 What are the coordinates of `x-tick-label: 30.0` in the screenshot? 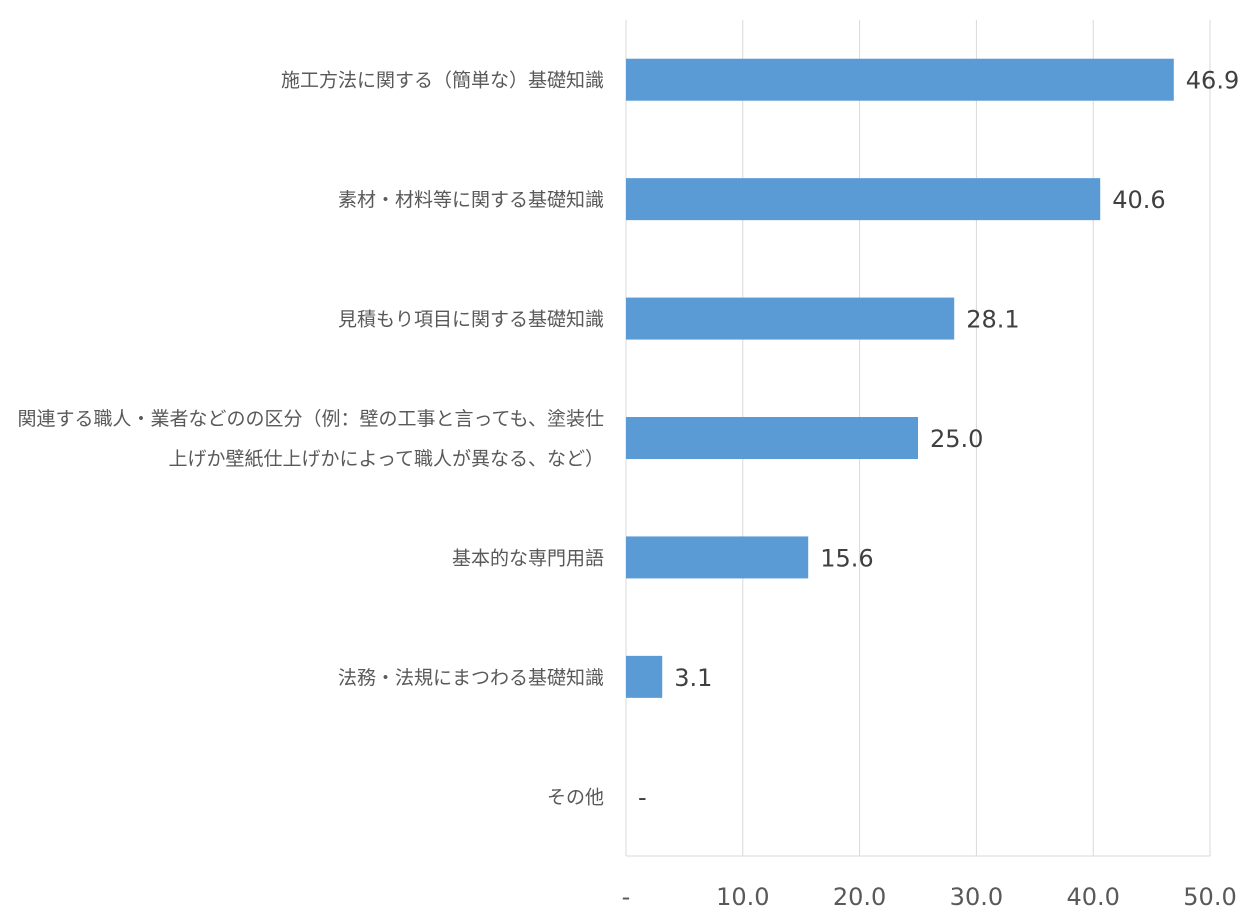 It's located at (976, 897).